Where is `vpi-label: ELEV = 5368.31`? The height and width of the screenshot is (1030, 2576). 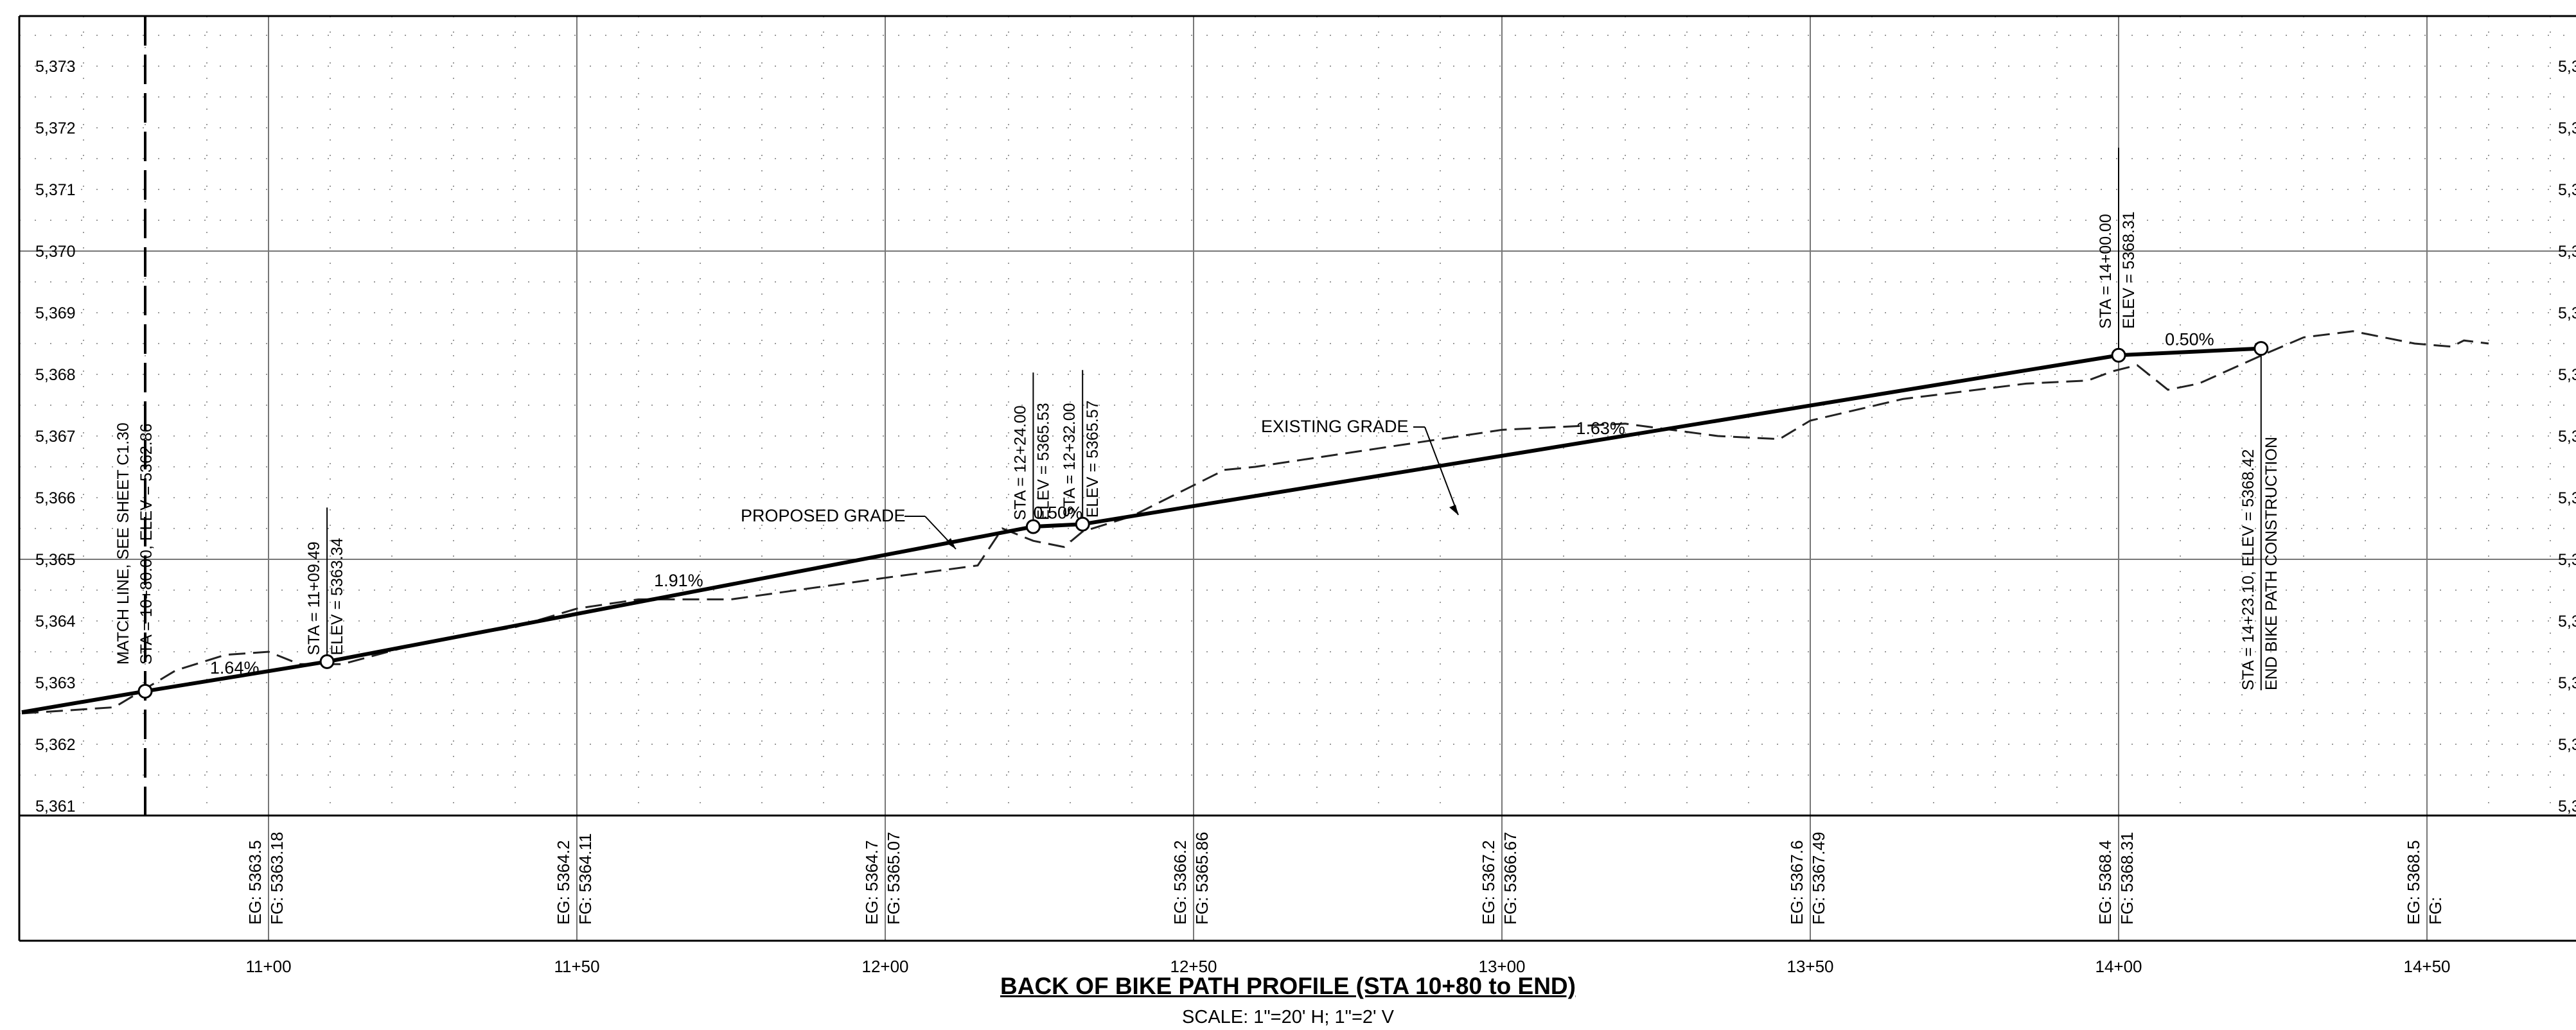 vpi-label: ELEV = 5368.31 is located at coordinates (2129, 270).